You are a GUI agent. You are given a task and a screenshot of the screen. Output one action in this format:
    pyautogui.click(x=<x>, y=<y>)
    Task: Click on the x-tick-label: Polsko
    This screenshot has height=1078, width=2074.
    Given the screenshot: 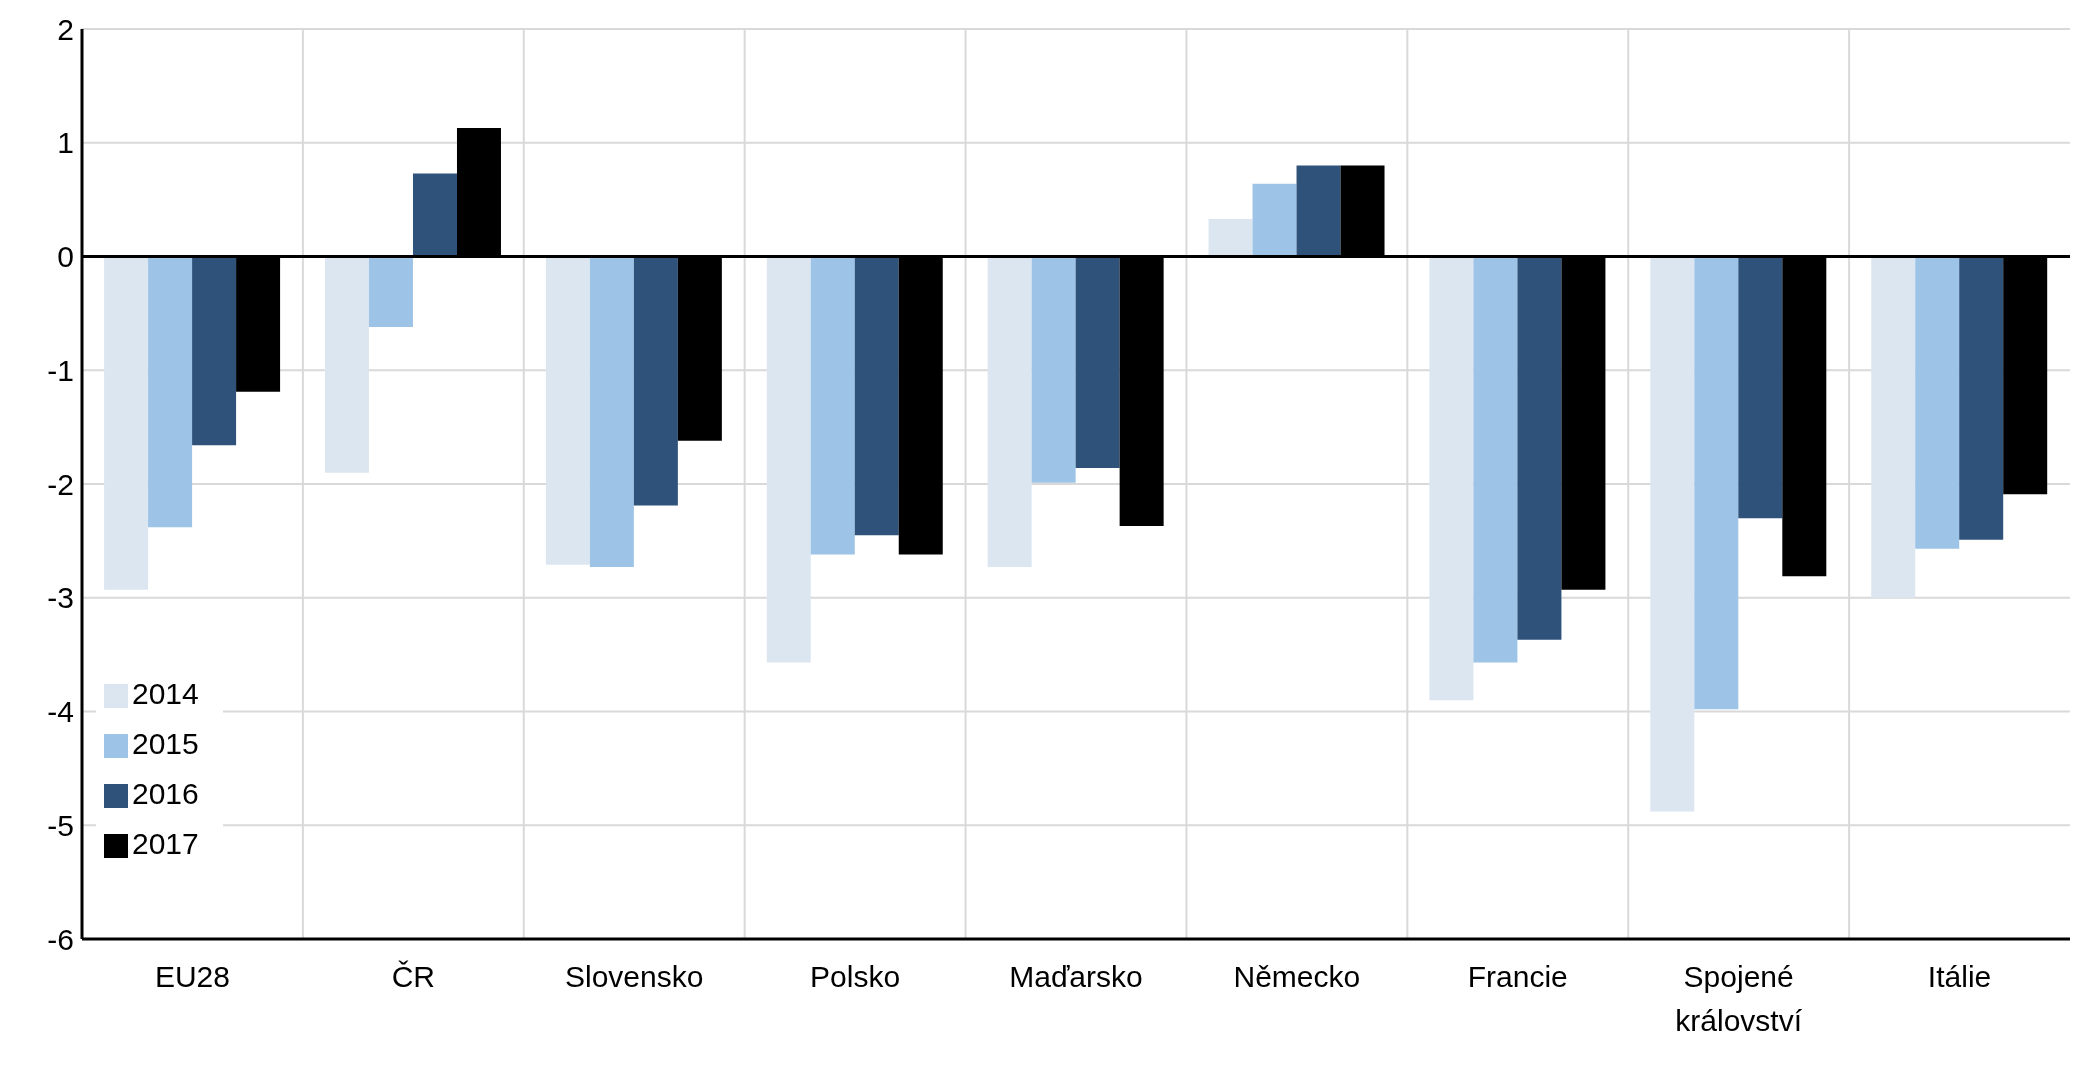 What is the action you would take?
    pyautogui.click(x=855, y=976)
    